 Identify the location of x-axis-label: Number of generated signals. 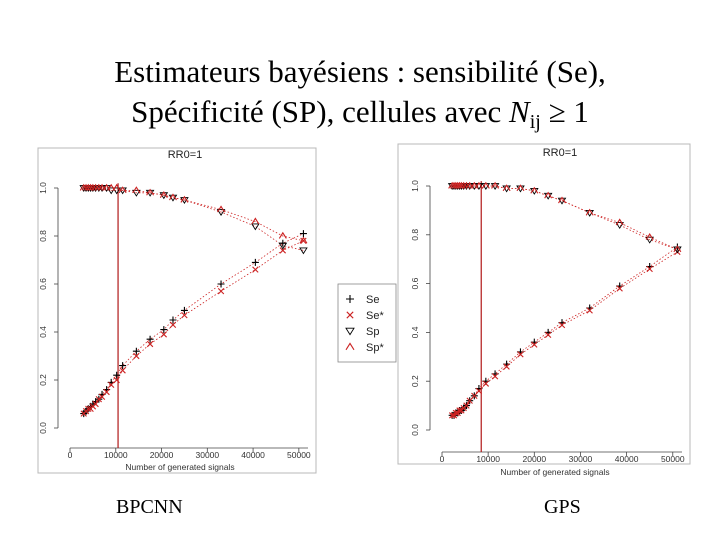
(179, 467).